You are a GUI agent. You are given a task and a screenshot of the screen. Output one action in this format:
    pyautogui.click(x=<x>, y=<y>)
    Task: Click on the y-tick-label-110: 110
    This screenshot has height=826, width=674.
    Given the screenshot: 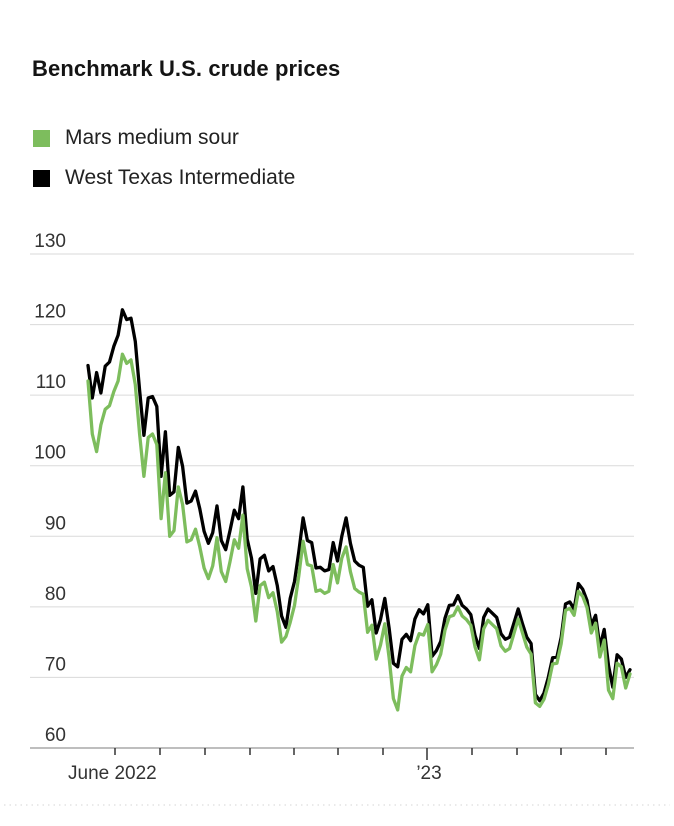 What is the action you would take?
    pyautogui.click(x=51, y=382)
    